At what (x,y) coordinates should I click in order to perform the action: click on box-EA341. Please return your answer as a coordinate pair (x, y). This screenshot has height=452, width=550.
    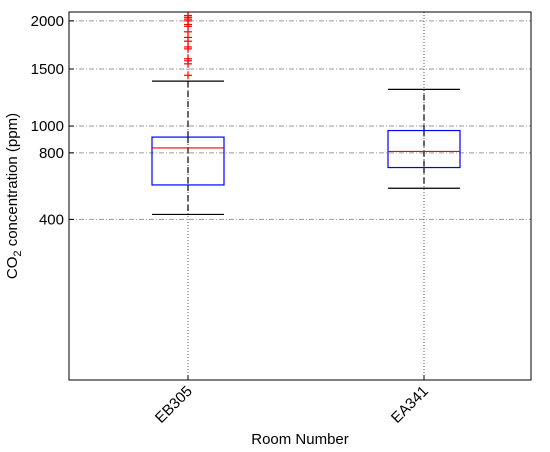
    Looking at the image, I should click on (424, 138).